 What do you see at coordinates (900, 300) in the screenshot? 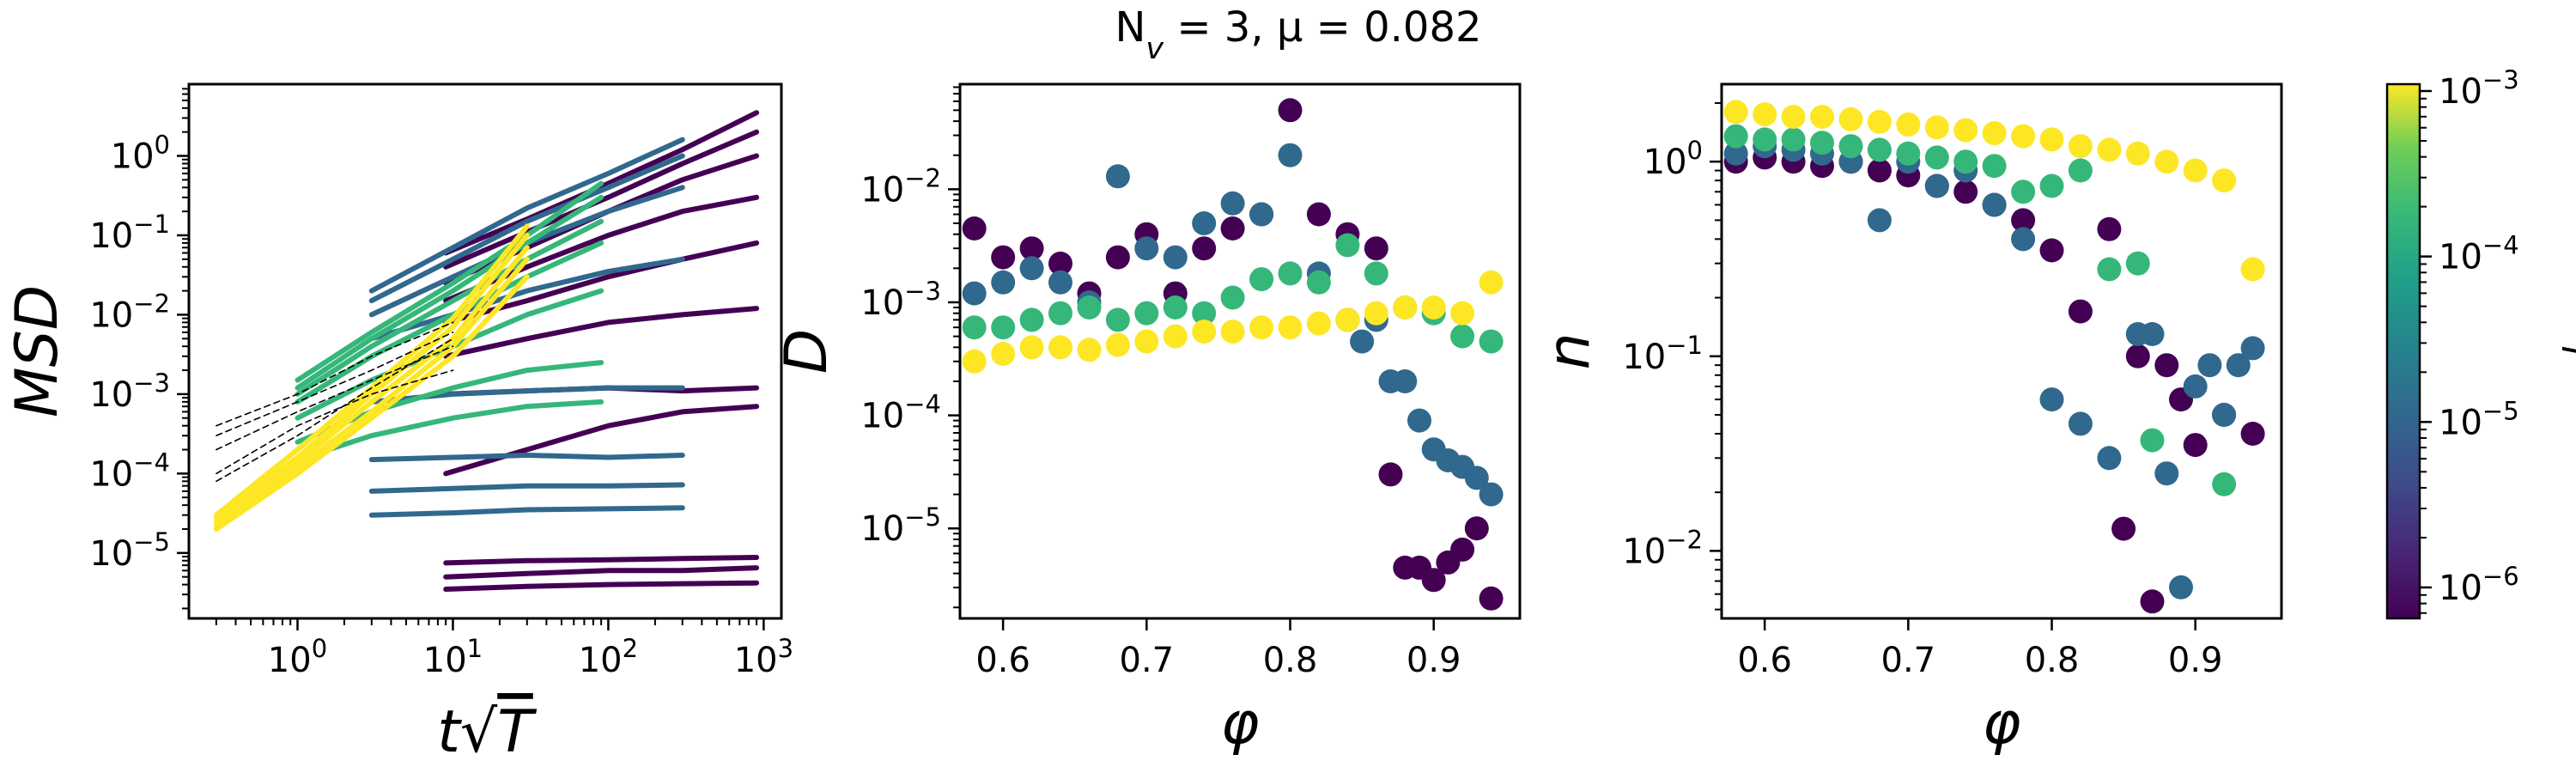
I see `diffusion-y-tick-label: 10⁻³` at bounding box center [900, 300].